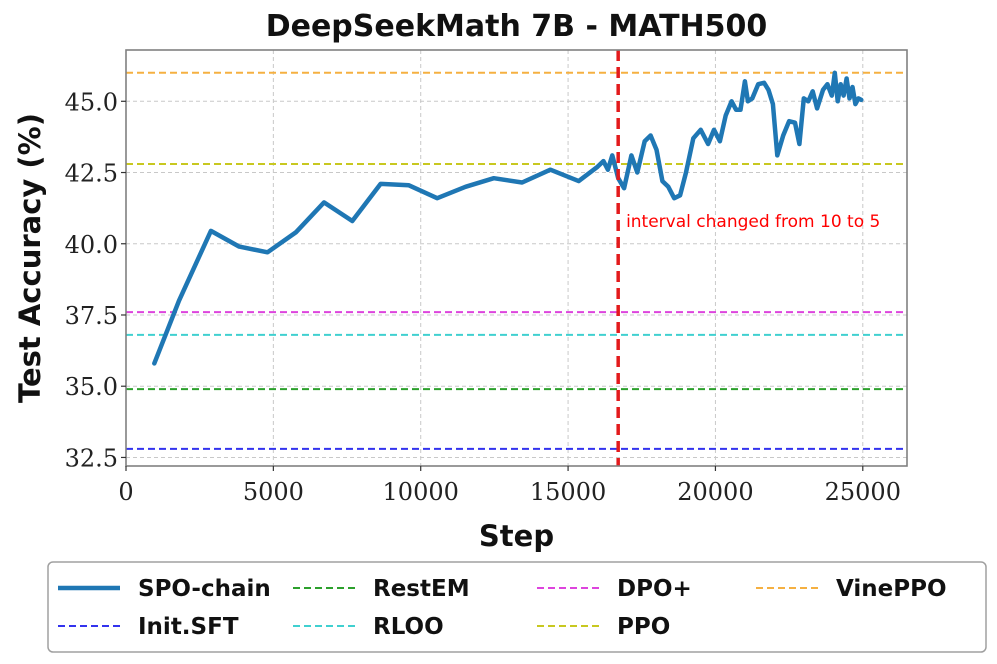 Image resolution: width=997 pixels, height=664 pixels. What do you see at coordinates (91, 316) in the screenshot?
I see `y-tick-label: 37.5` at bounding box center [91, 316].